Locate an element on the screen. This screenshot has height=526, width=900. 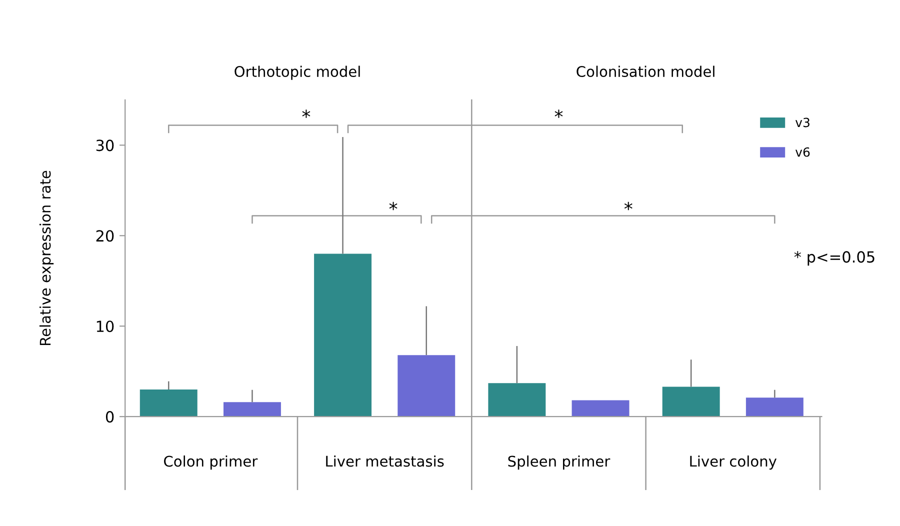
legend-label: v6 is located at coordinates (802, 152).